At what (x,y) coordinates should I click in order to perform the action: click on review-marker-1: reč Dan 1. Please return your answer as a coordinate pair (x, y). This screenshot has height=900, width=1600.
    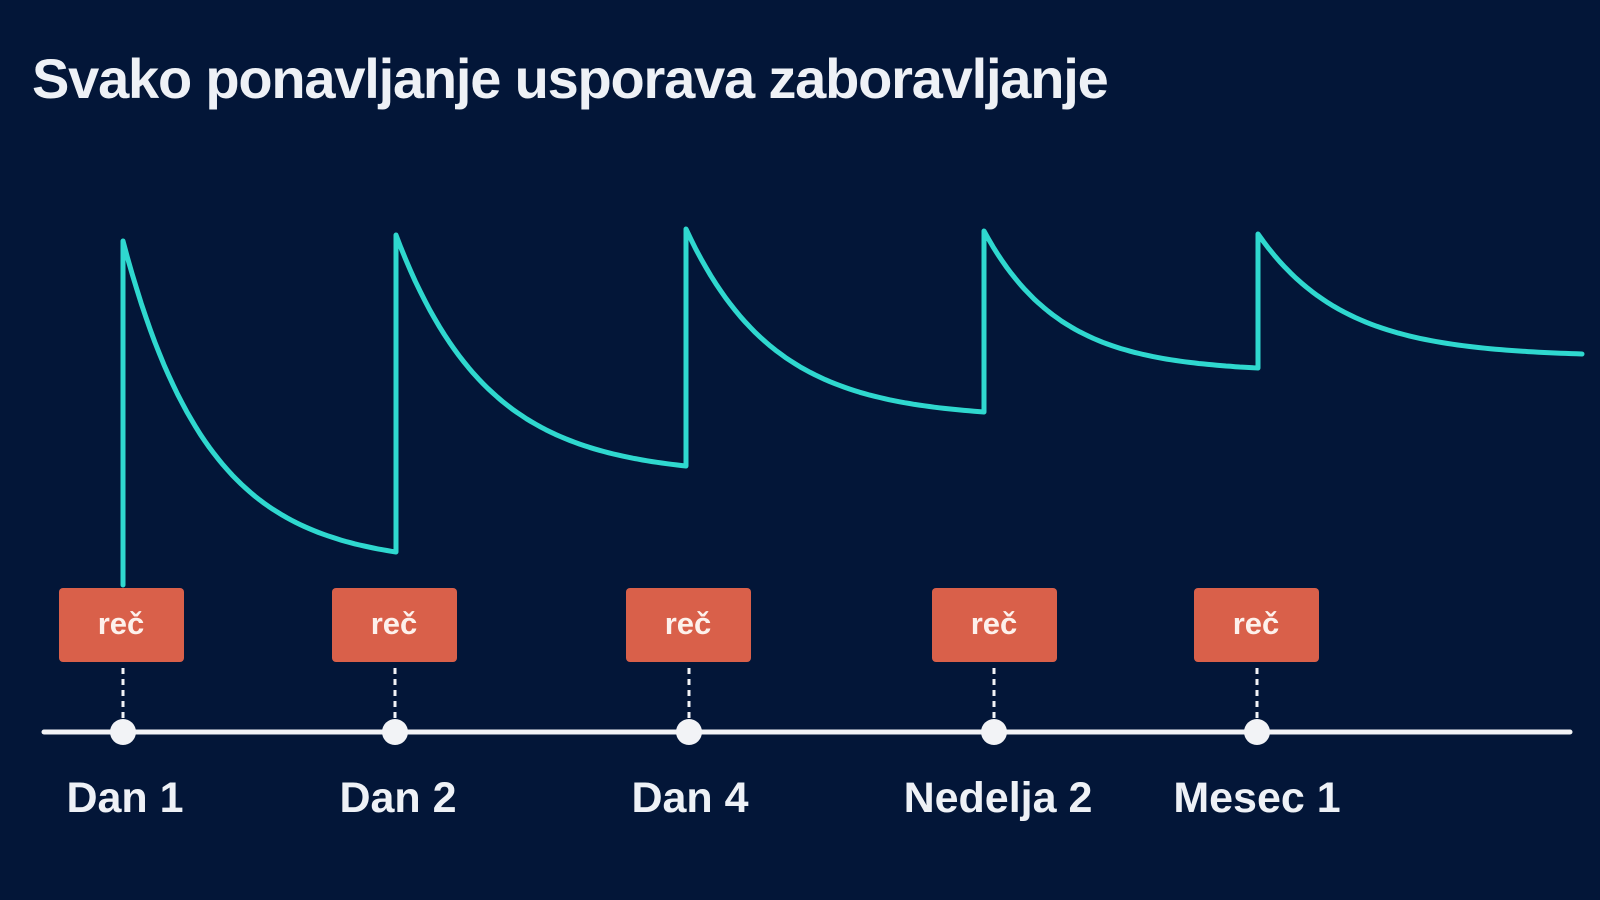
    Looking at the image, I should click on (121, 705).